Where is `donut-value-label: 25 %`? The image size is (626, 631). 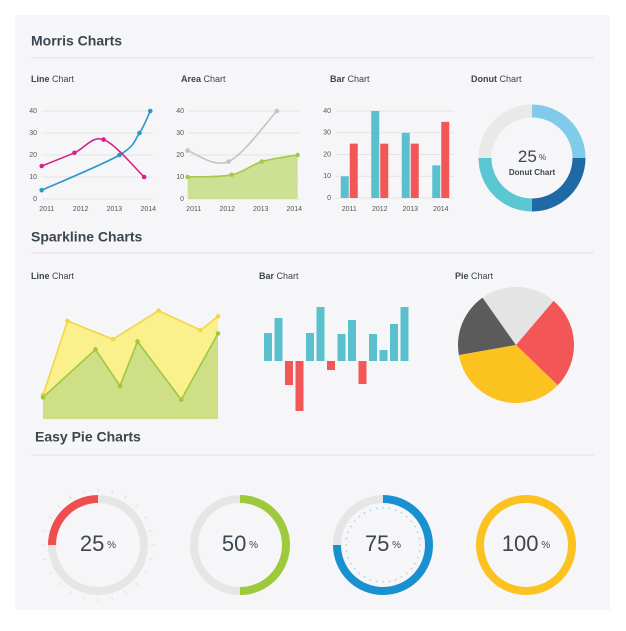
donut-value-label: 25 % is located at coordinates (532, 156).